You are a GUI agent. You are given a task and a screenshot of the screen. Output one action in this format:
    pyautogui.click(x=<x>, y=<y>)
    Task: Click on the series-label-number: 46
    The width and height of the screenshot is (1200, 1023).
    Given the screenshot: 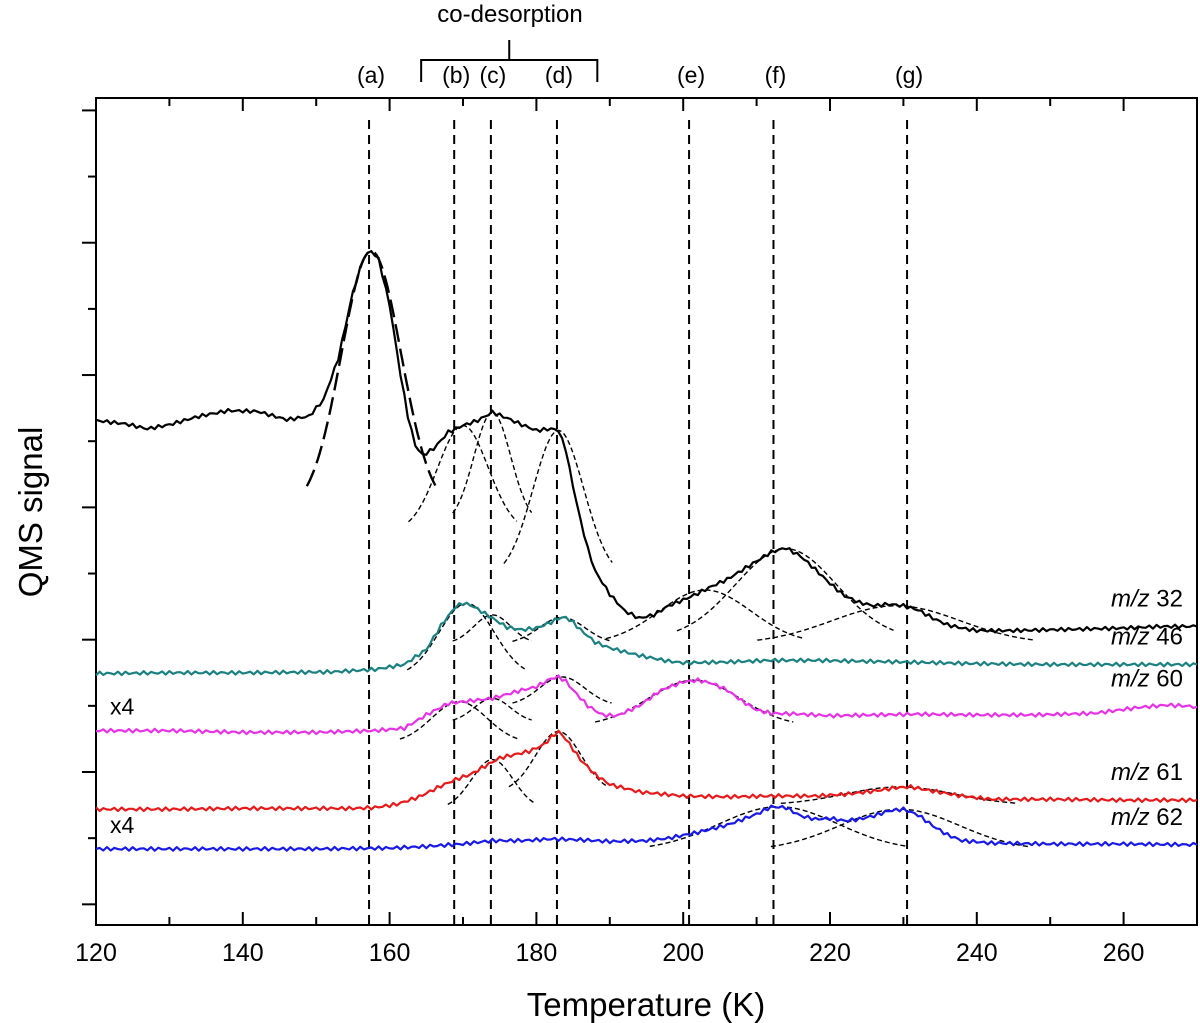 What is the action you would take?
    pyautogui.click(x=1166, y=636)
    